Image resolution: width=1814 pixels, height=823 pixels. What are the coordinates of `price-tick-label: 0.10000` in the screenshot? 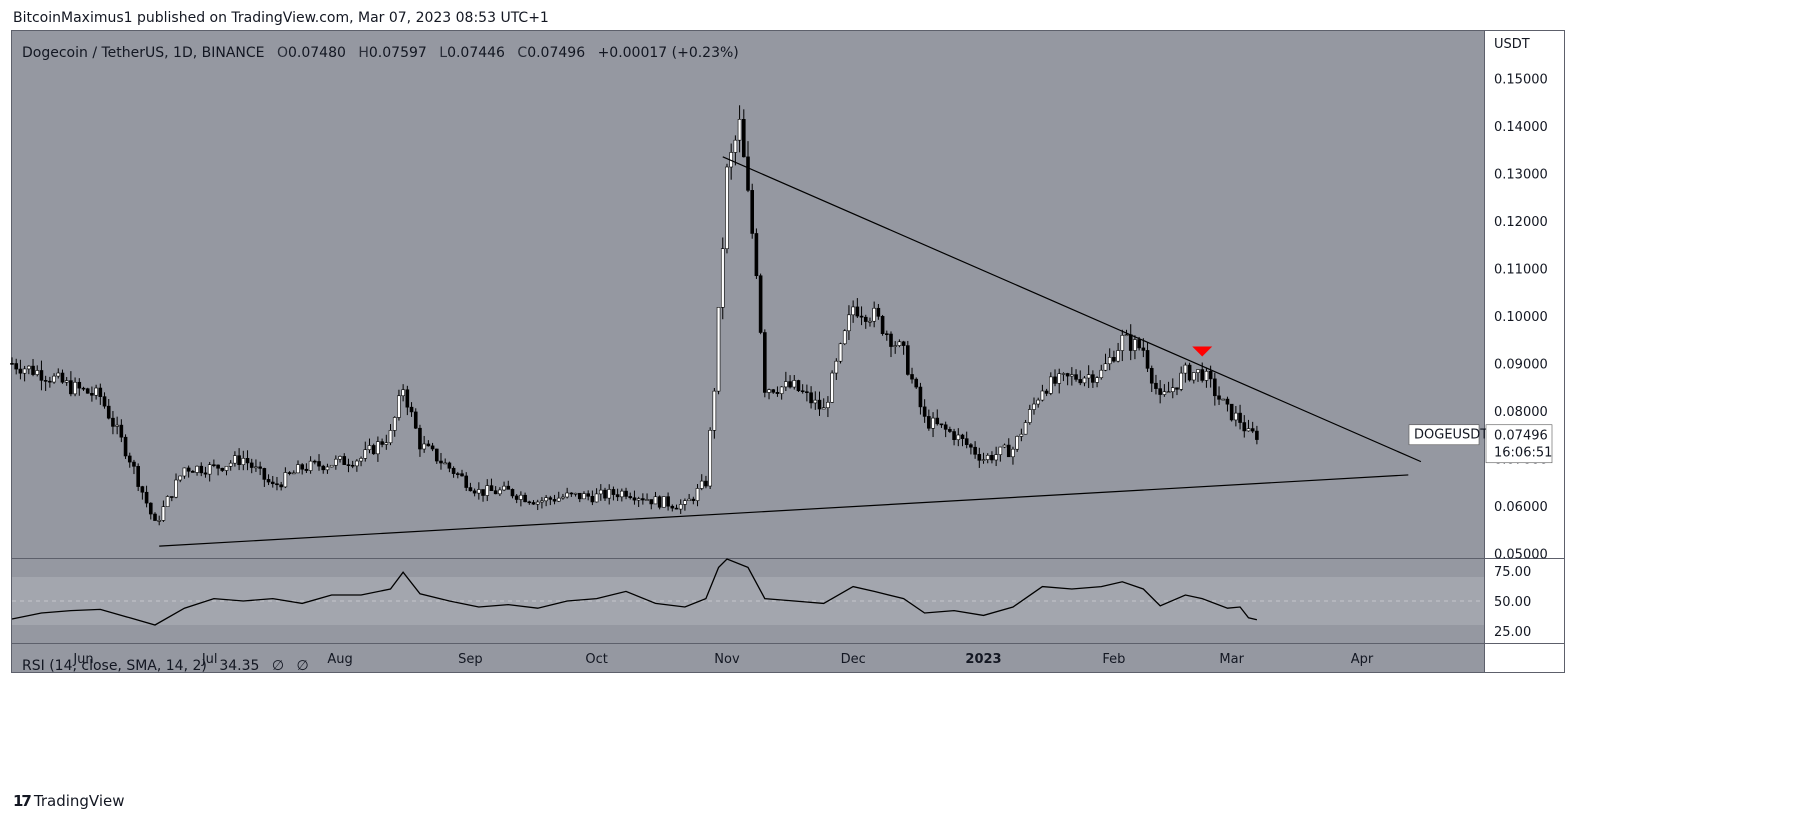 It's located at (1521, 317).